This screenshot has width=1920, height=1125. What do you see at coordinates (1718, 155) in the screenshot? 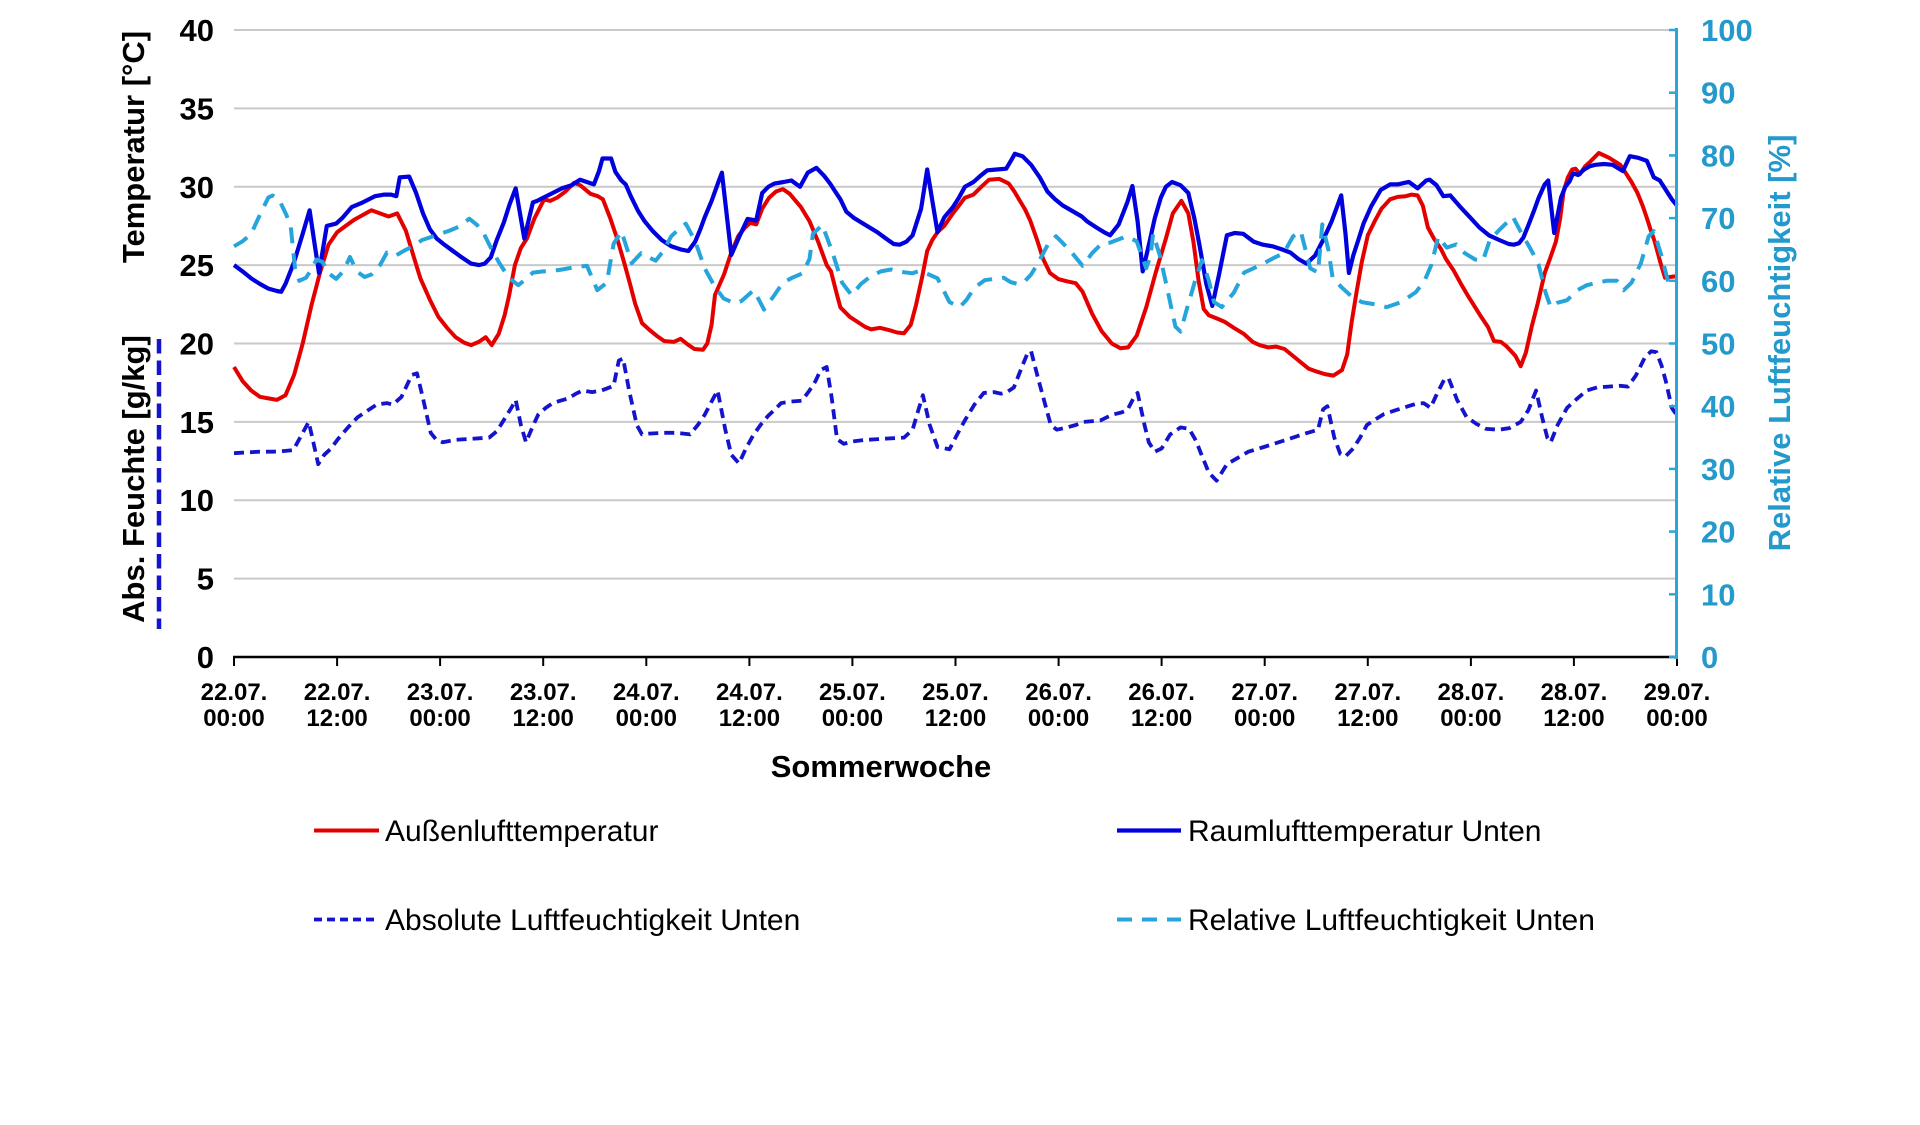
I see `svg-text: 80` at bounding box center [1718, 155].